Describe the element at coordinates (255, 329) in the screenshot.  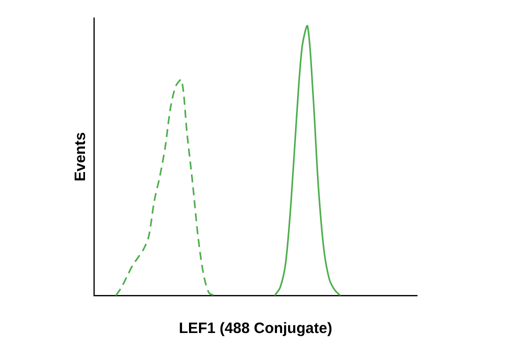
I see `x-axis-title: LEF1 (488 Conjugate)` at that location.